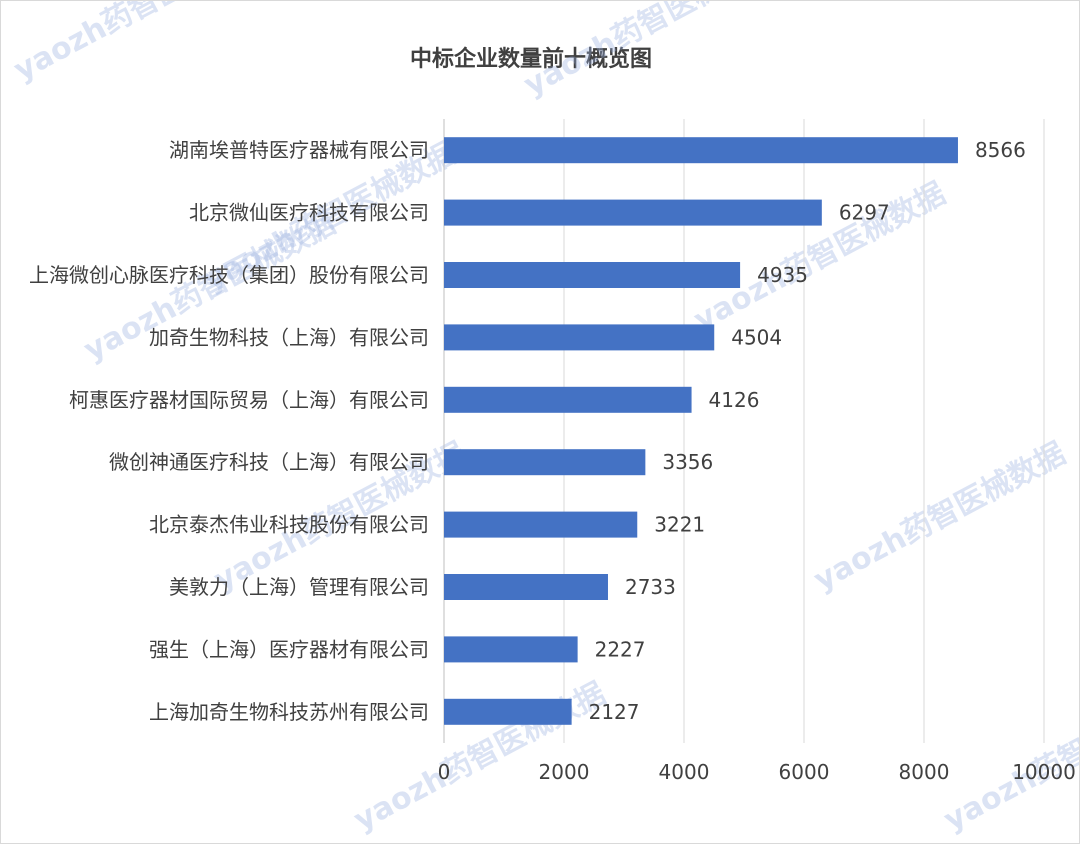 This screenshot has width=1080, height=844. Describe the element at coordinates (564, 772) in the screenshot. I see `x-tick-label: 2000` at that location.